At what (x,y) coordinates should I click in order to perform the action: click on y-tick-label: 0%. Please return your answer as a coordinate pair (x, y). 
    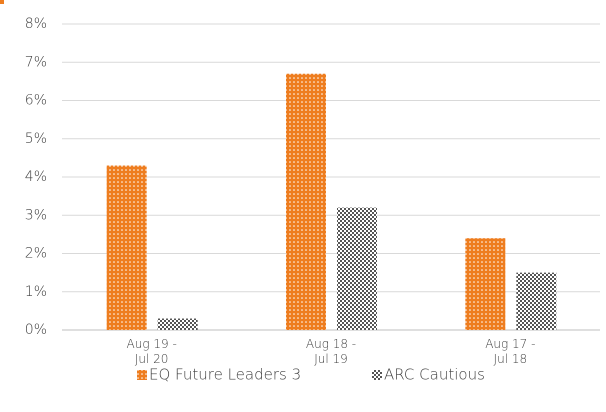
    Looking at the image, I should click on (36, 330).